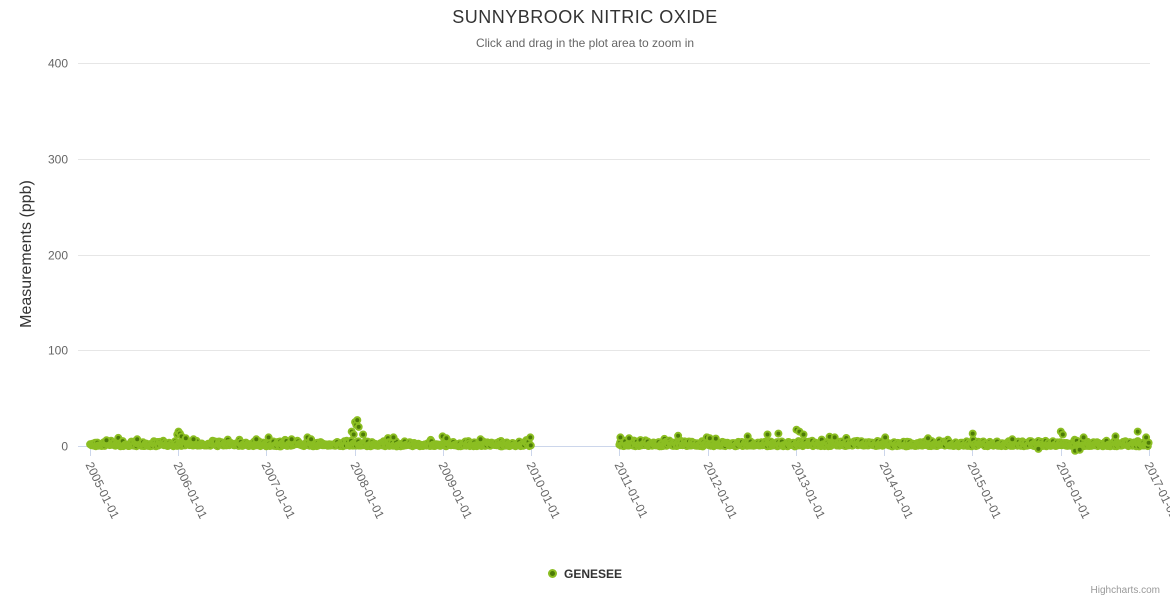 The width and height of the screenshot is (1170, 600). I want to click on x-axis-label: 2015-01-01, so click(985, 491).